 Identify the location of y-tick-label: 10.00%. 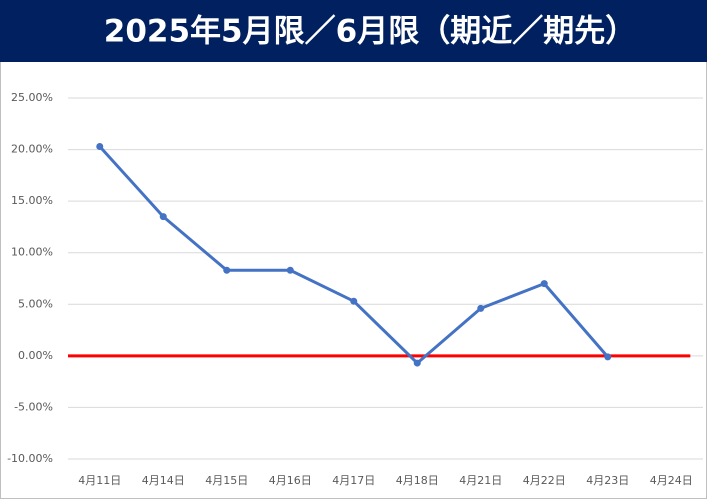
(32, 252).